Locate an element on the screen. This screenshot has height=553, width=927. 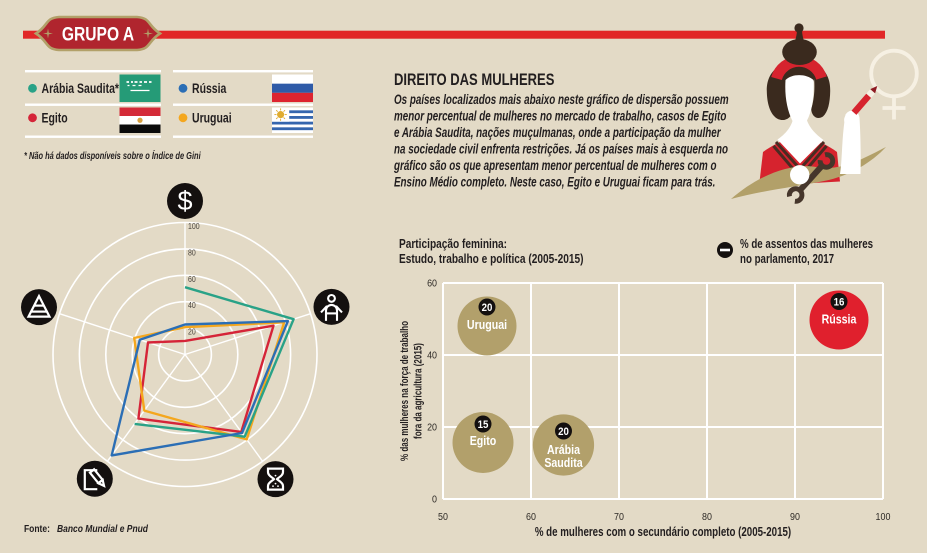
svg-text: GRUPO A is located at coordinates (98, 34).